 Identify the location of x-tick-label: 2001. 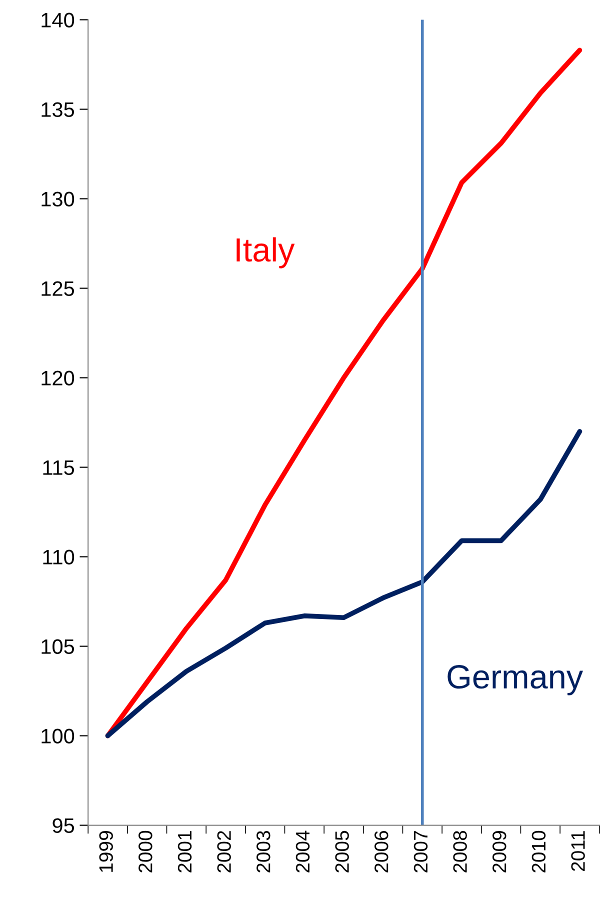
(185, 851).